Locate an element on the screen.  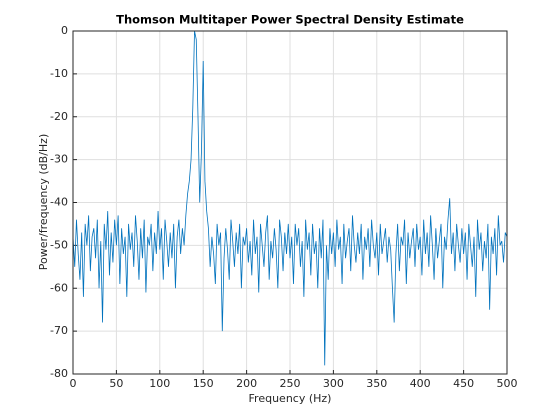
y-axis-label: Power/frequency (dB/Hz) is located at coordinates (43, 202).